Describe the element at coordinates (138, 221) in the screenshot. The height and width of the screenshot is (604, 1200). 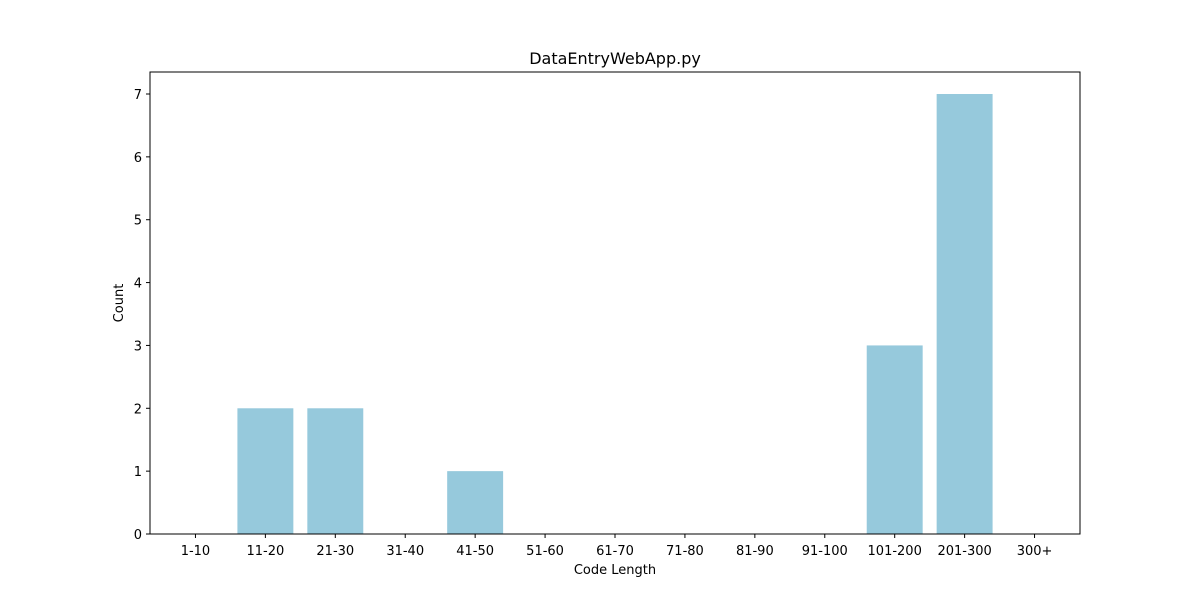
I see `y-tick-label: 5` at that location.